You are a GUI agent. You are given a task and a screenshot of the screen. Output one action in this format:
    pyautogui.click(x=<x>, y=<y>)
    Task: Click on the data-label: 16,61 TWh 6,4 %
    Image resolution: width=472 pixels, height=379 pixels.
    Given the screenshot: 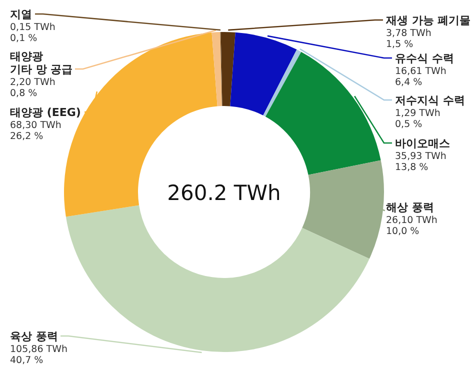 What is the action you would take?
    pyautogui.click(x=420, y=77)
    